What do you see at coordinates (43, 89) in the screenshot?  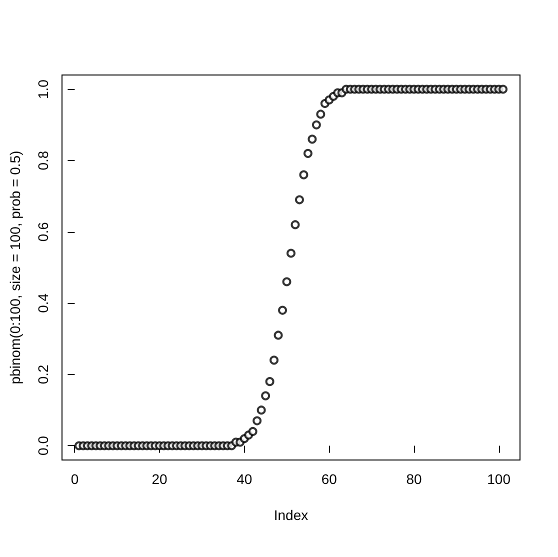 I see `y-tick-label: 1.0` at bounding box center [43, 89].